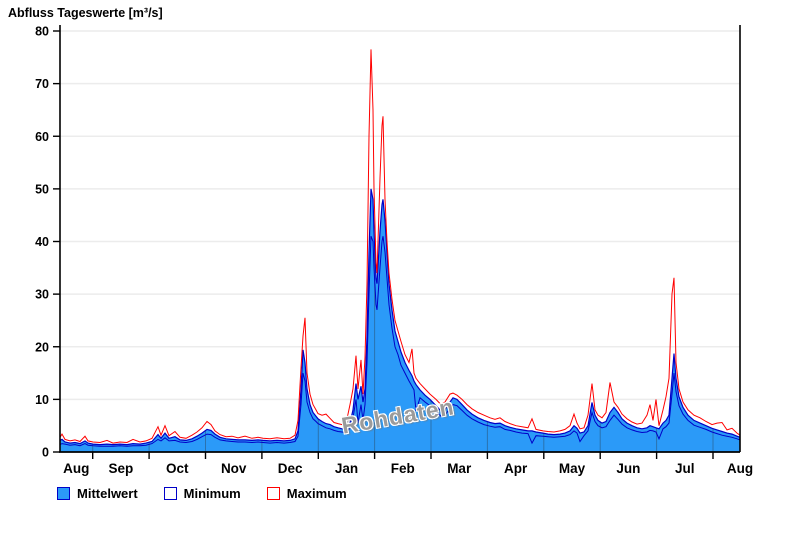 This screenshot has height=550, width=800. What do you see at coordinates (42, 84) in the screenshot?
I see `svg-text: 70` at bounding box center [42, 84].